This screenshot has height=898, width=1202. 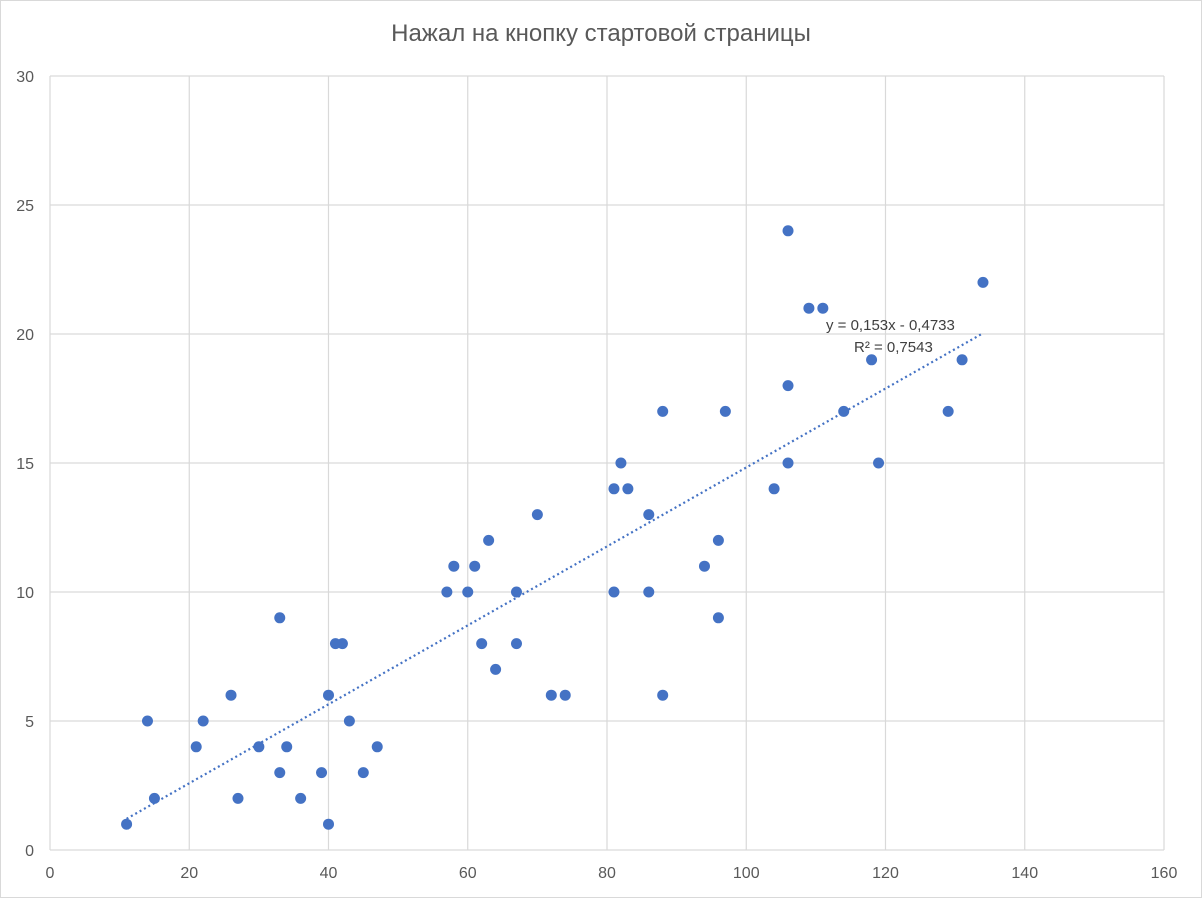 What do you see at coordinates (50, 873) in the screenshot?
I see `x-tick-label: 0` at bounding box center [50, 873].